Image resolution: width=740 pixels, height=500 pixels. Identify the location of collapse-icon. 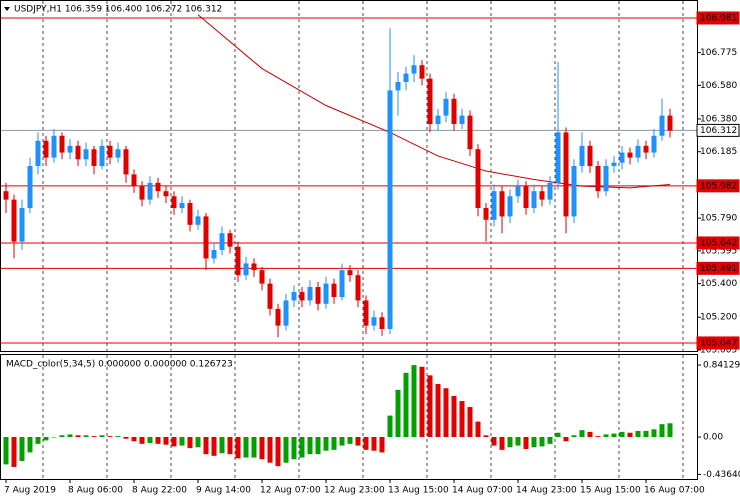
(7, 9).